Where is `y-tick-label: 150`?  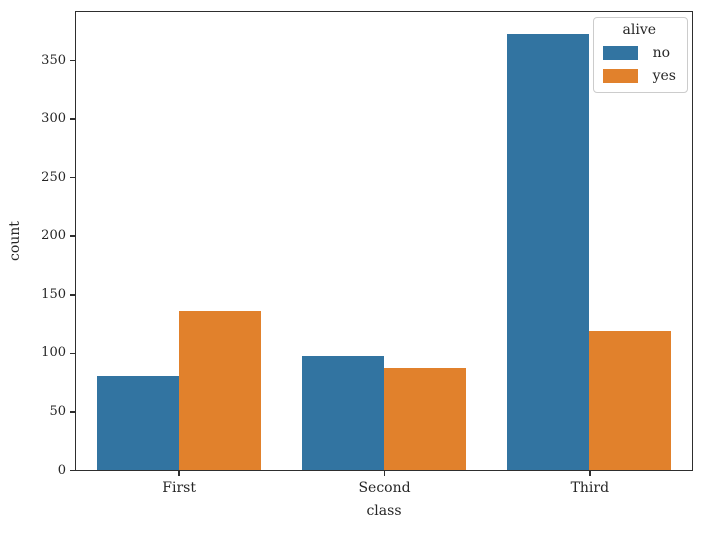
y-tick-label: 150 is located at coordinates (53, 294).